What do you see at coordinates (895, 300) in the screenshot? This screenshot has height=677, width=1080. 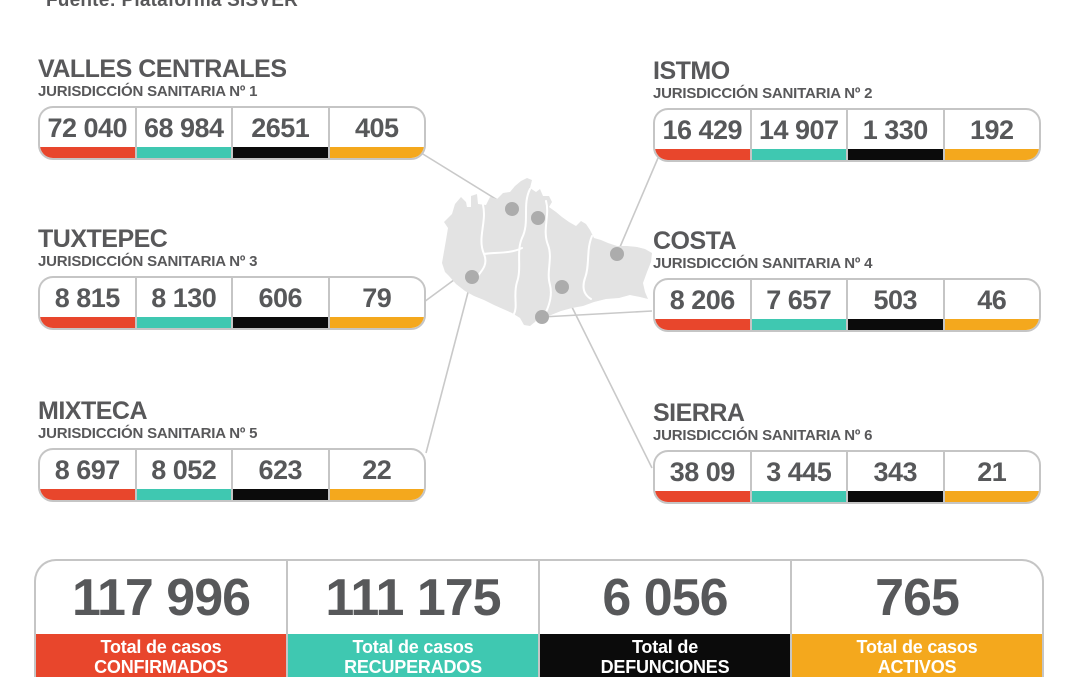 I see `deaths-value: 503` at bounding box center [895, 300].